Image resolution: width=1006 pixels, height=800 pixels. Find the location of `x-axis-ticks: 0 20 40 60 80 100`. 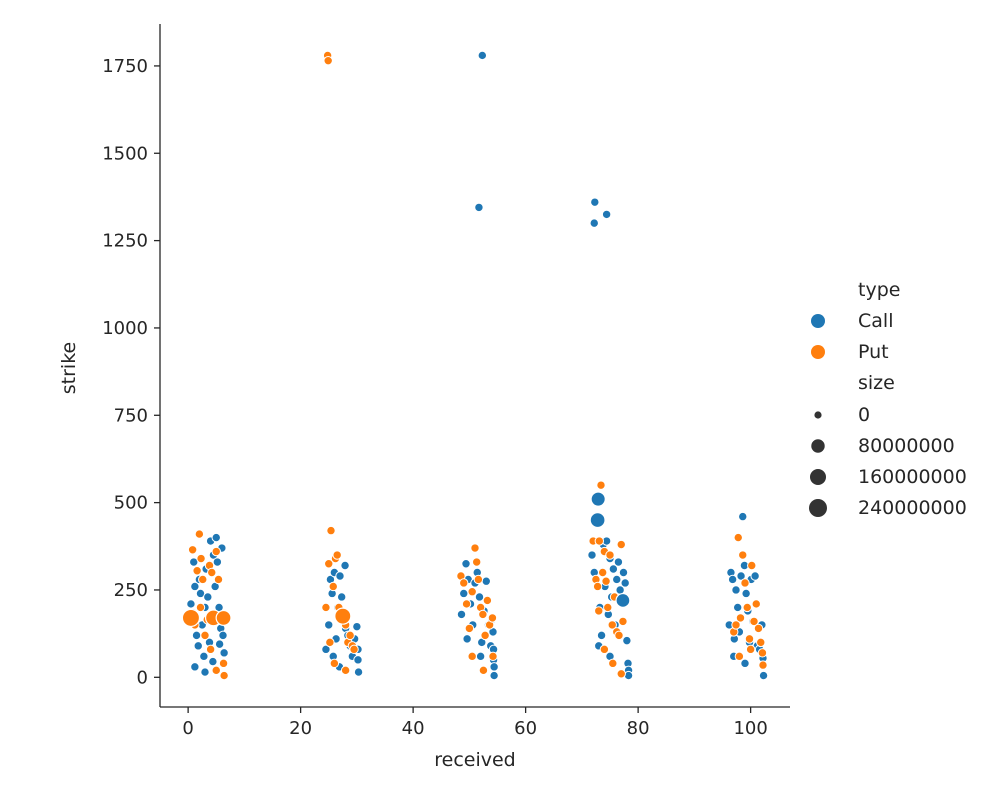

x-axis-ticks: 0 20 40 60 80 100 is located at coordinates (475, 723).